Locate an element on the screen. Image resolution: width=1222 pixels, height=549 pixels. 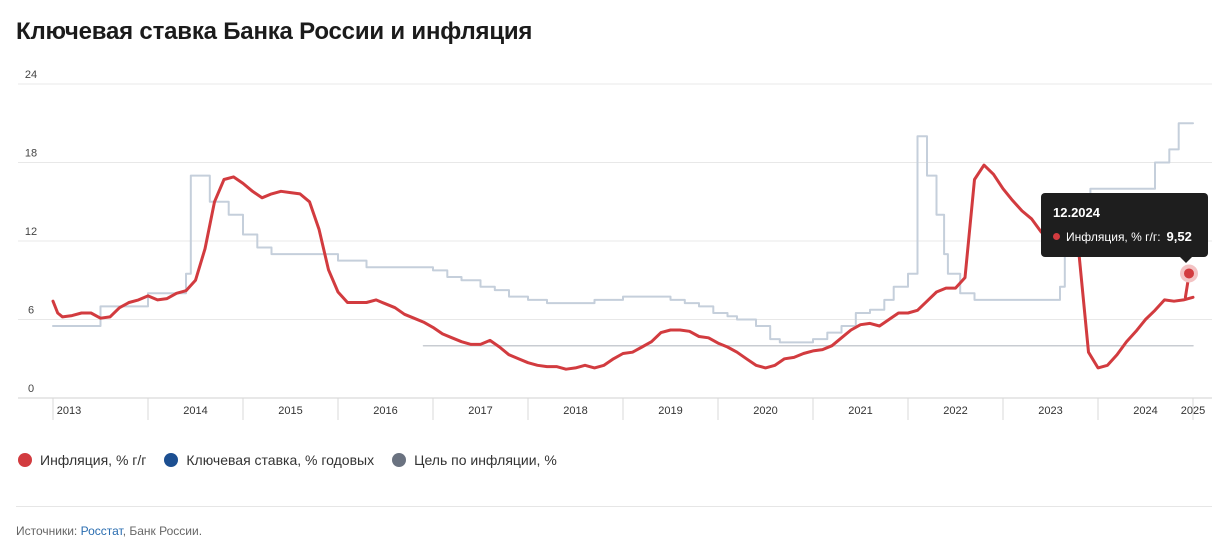
highlight-point is located at coordinates (1189, 273).